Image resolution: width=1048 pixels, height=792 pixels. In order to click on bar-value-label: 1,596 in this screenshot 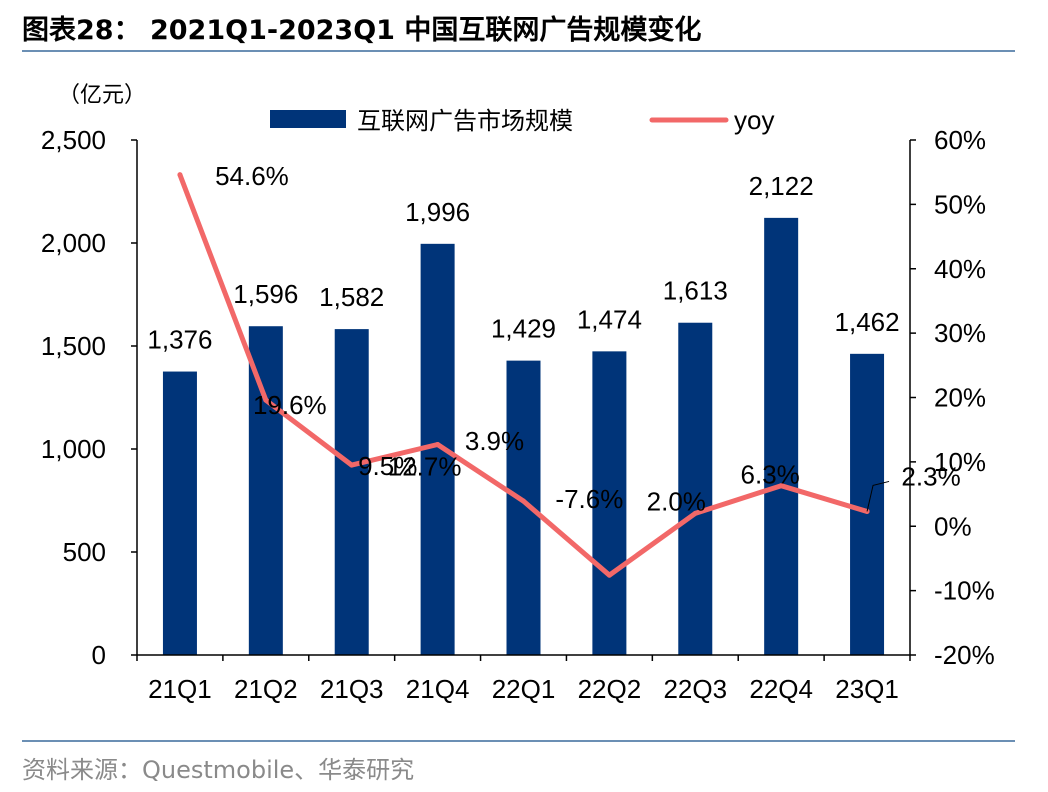, I will do `click(265, 294)`.